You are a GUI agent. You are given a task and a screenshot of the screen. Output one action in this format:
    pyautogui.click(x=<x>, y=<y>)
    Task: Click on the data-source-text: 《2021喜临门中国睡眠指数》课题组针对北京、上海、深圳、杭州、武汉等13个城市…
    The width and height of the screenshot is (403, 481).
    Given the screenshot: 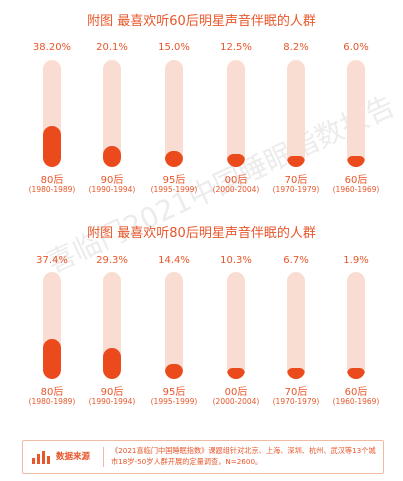 What is the action you would take?
    pyautogui.click(x=243, y=456)
    